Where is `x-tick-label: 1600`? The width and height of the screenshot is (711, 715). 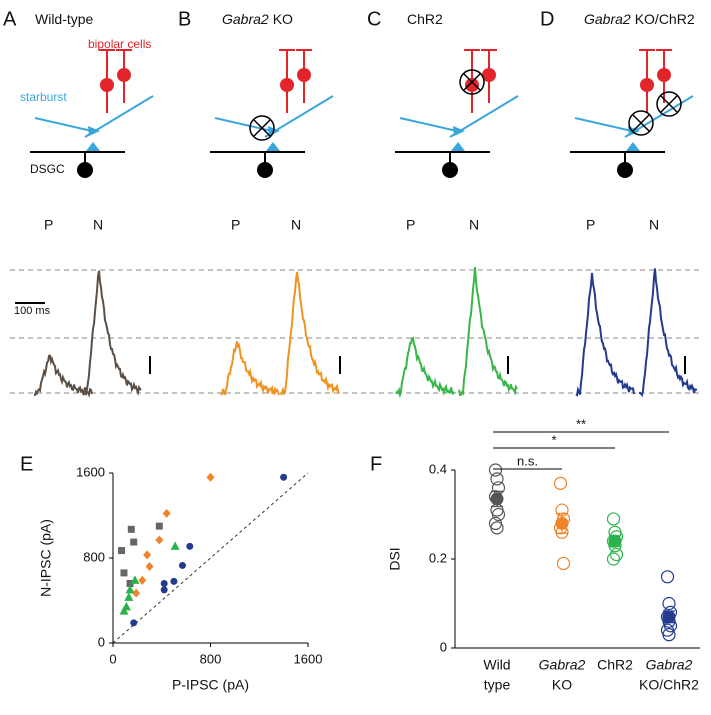 x-tick-label: 1600 is located at coordinates (308, 658).